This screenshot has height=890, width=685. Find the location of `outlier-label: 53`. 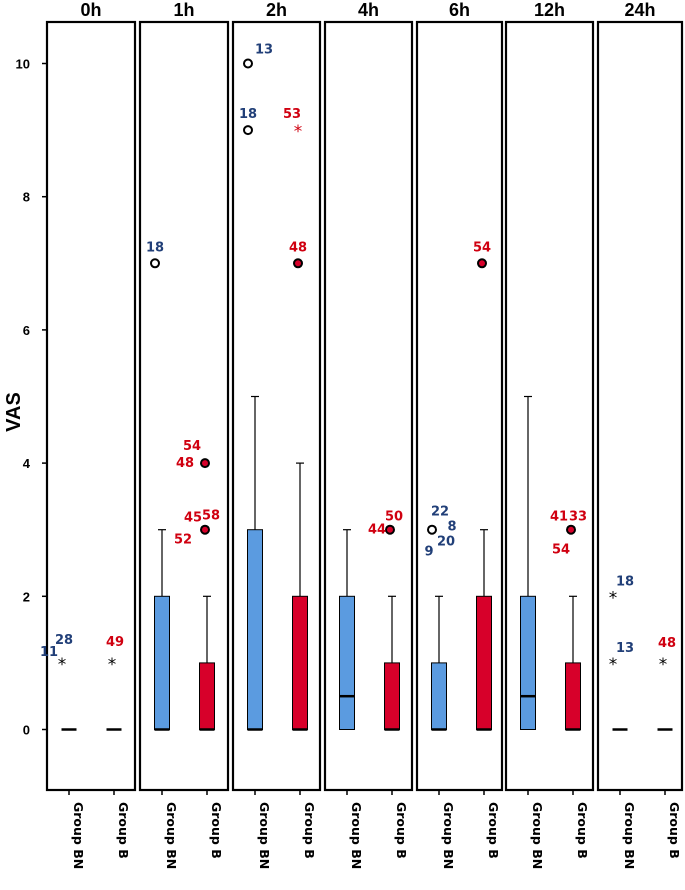

outlier-label: 53 is located at coordinates (292, 114).